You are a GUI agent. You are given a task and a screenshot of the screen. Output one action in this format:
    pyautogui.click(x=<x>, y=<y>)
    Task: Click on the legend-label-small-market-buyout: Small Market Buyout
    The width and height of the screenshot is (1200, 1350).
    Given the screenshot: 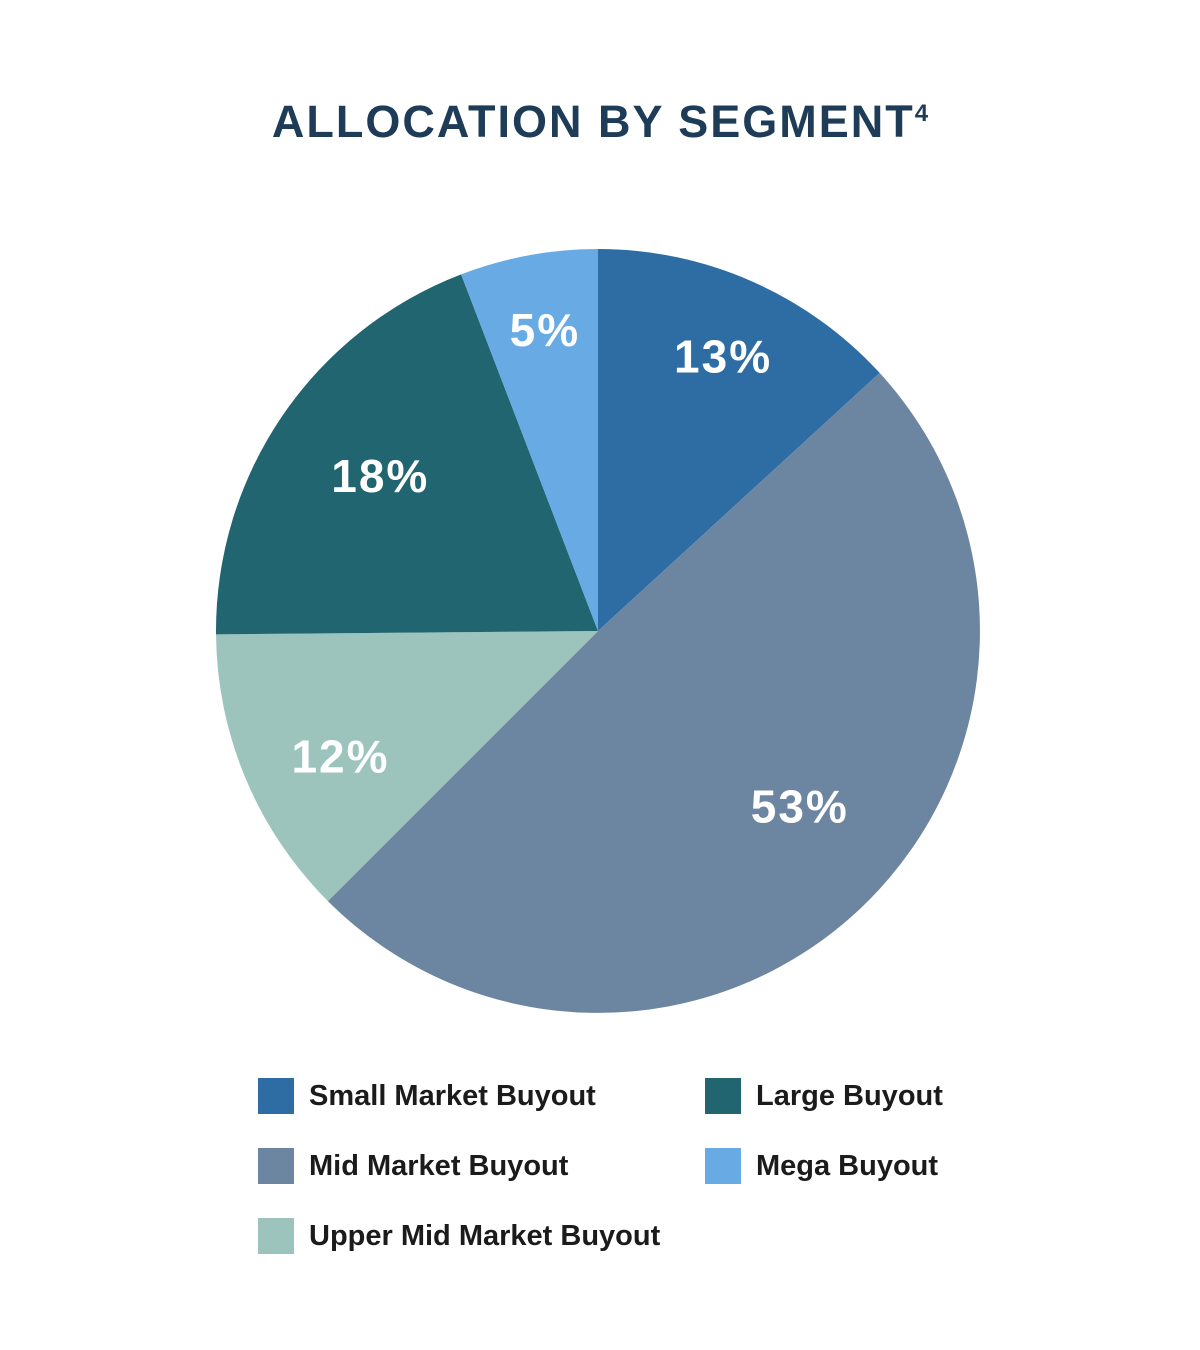 What is the action you would take?
    pyautogui.click(x=452, y=1095)
    